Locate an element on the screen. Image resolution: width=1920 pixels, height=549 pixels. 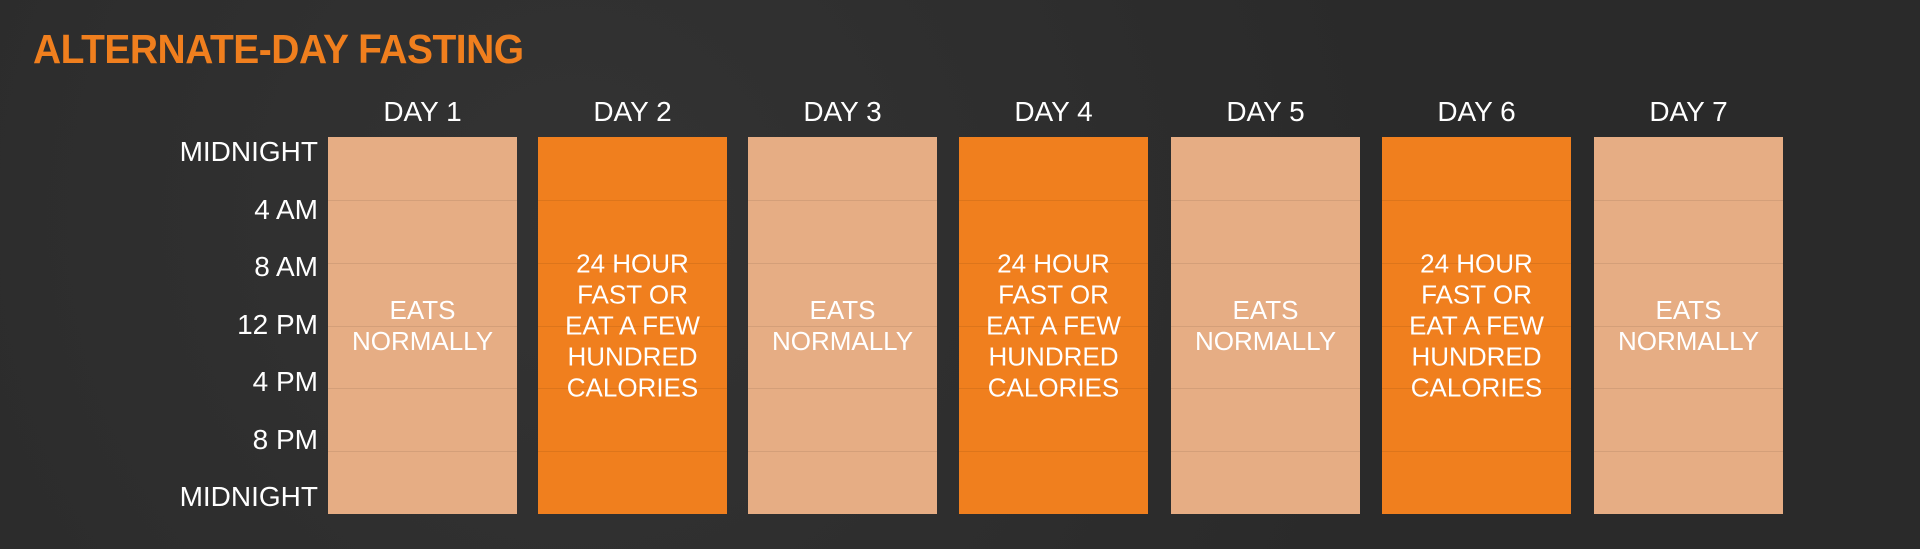
day-column: DAY 7 EATS NORMALLY is located at coordinates (1688, 305).